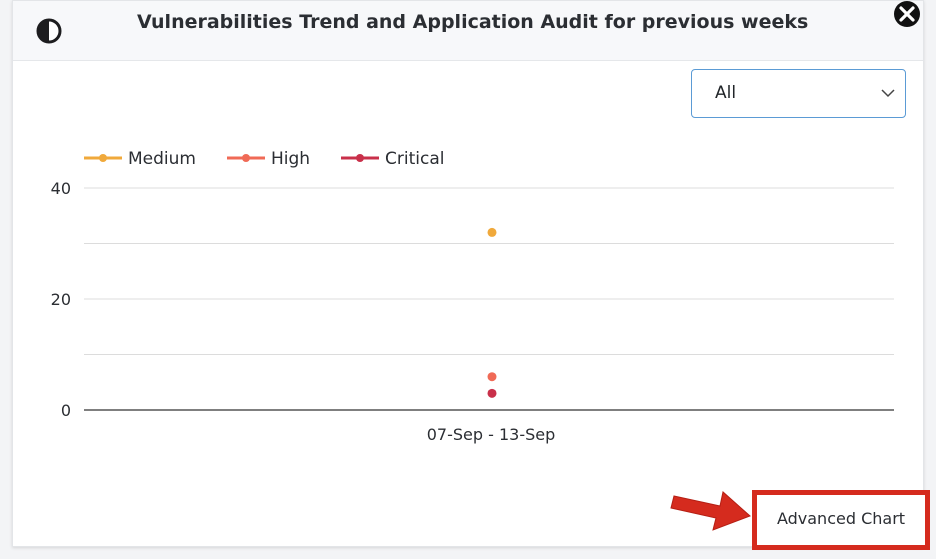 Image resolution: width=936 pixels, height=559 pixels. What do you see at coordinates (66, 410) in the screenshot?
I see `y-tick-label: 0` at bounding box center [66, 410].